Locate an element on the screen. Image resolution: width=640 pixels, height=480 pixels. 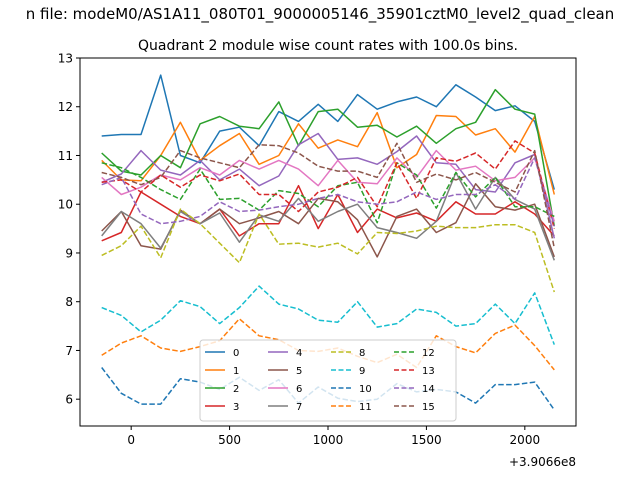
legend-label-0: 0 is located at coordinates (236, 353).